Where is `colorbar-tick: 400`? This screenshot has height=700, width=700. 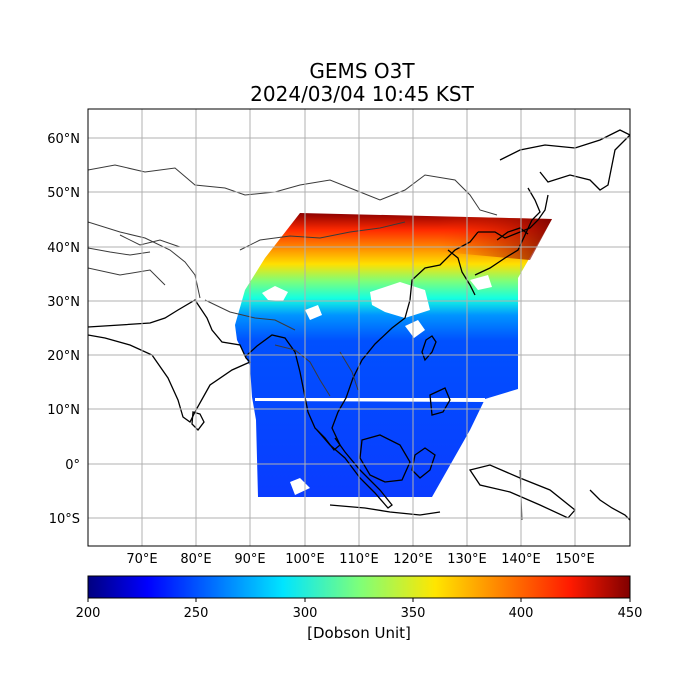
colorbar-tick: 400 is located at coordinates (521, 613).